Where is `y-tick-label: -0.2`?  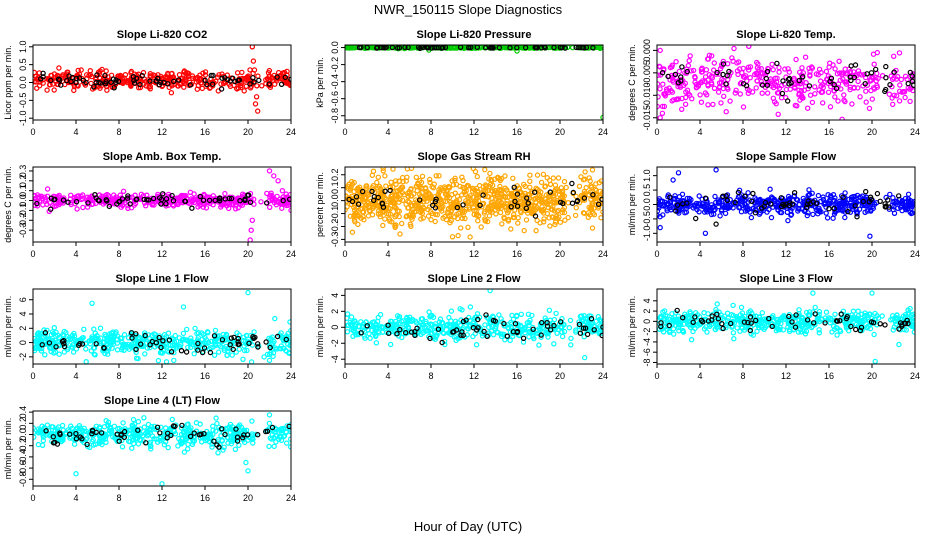 y-tick-label: -0.2 is located at coordinates (335, 65).